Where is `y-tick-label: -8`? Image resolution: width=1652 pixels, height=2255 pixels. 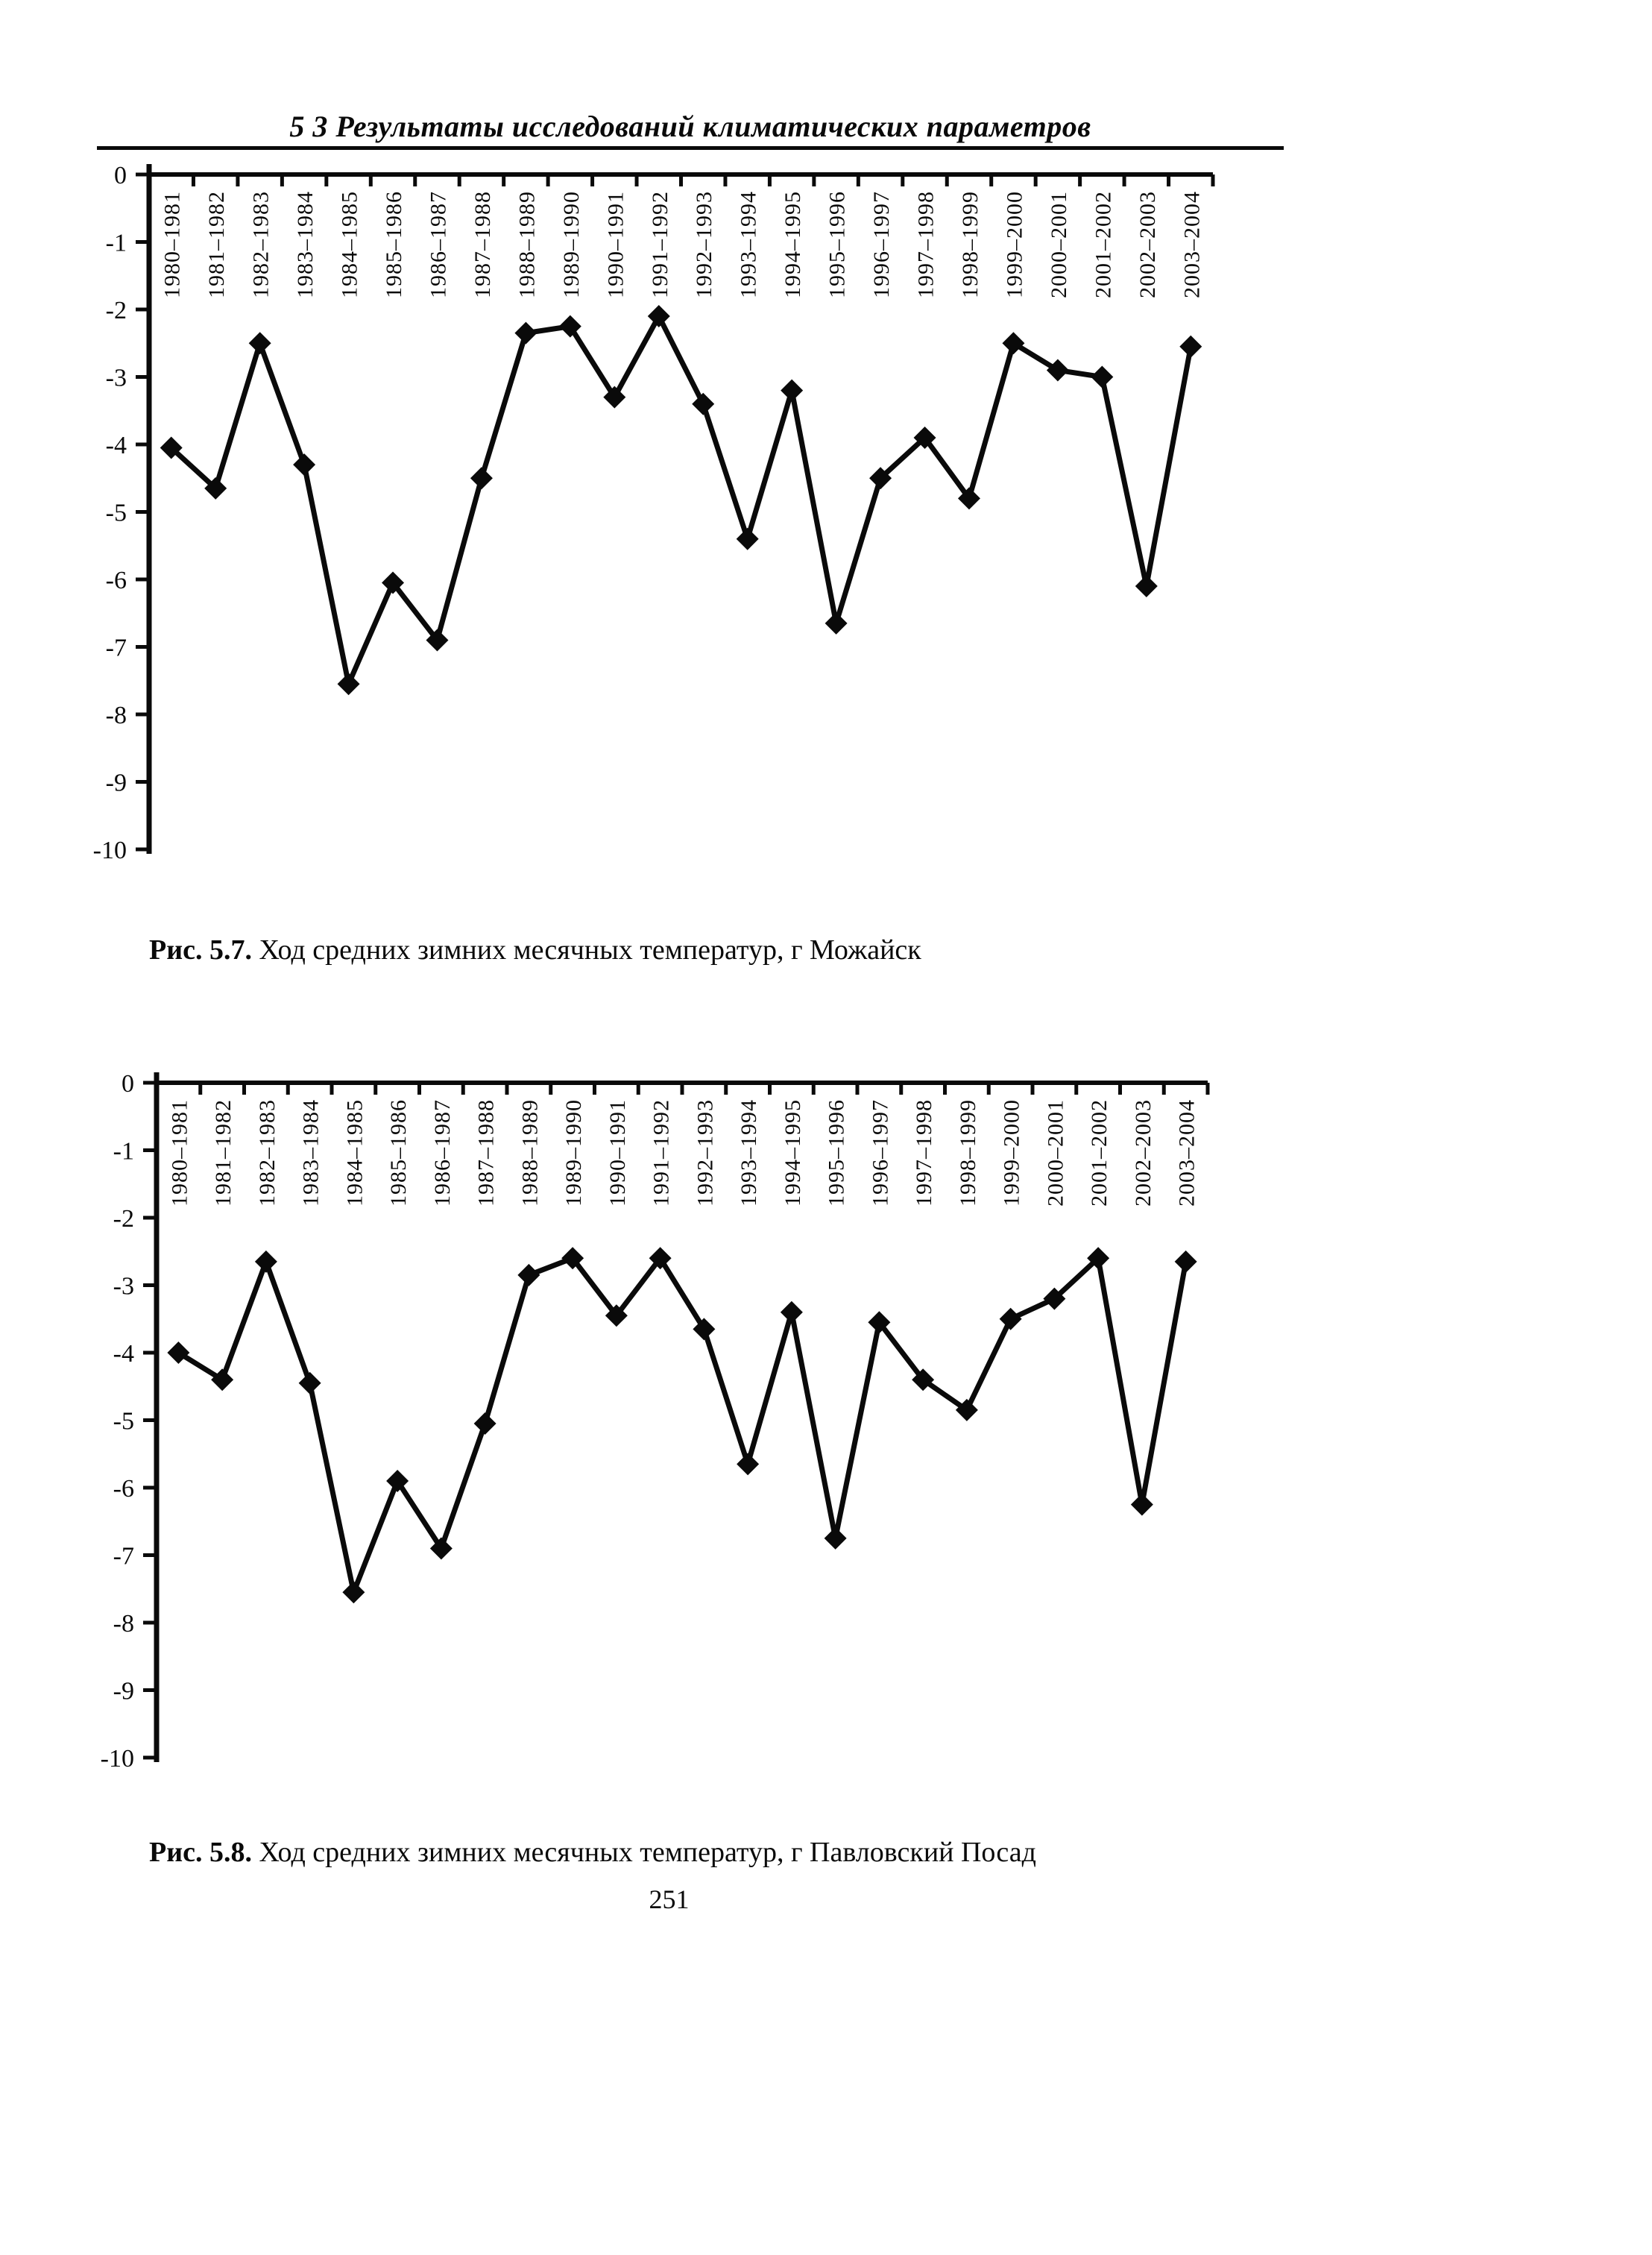
y-tick-label: -8 is located at coordinates (123, 1624).